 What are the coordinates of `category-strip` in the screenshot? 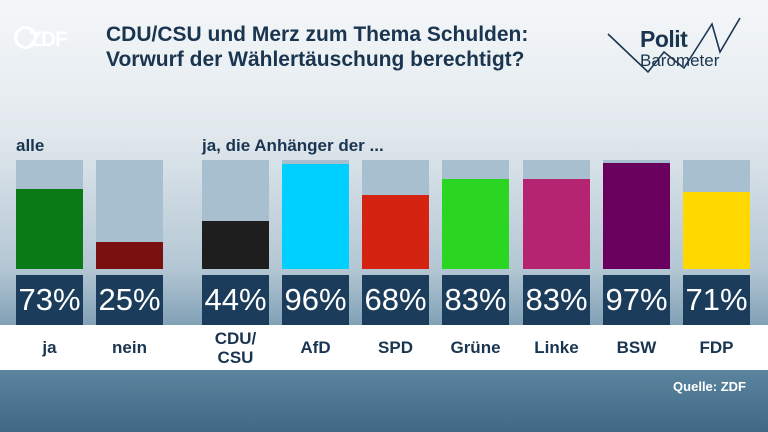 It's located at (384, 347).